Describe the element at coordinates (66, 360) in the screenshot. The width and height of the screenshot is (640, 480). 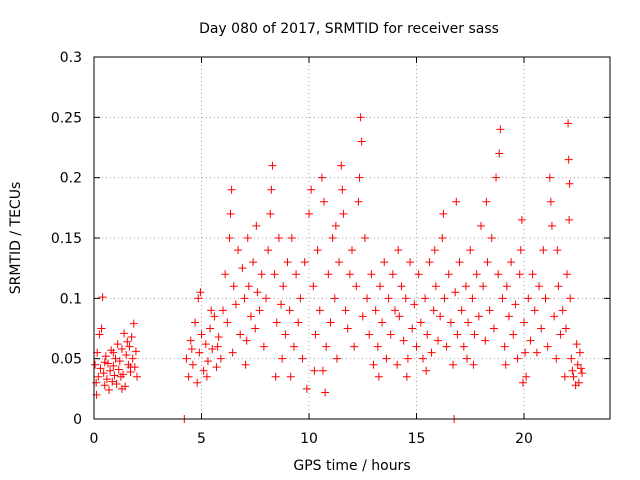
I see `y-tick-label: 0.05` at that location.